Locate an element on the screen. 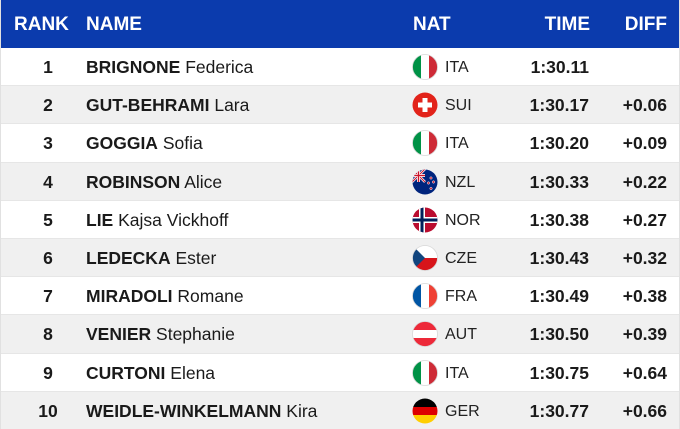 The image size is (680, 429). row-last-name: VENIER is located at coordinates (119, 334).